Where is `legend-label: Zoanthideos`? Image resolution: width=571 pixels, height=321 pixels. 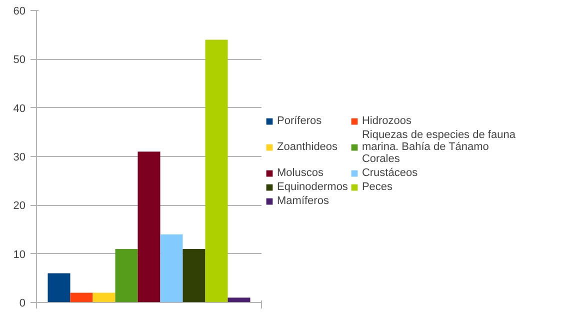
legend-label: Zoanthideos is located at coordinates (307, 147).